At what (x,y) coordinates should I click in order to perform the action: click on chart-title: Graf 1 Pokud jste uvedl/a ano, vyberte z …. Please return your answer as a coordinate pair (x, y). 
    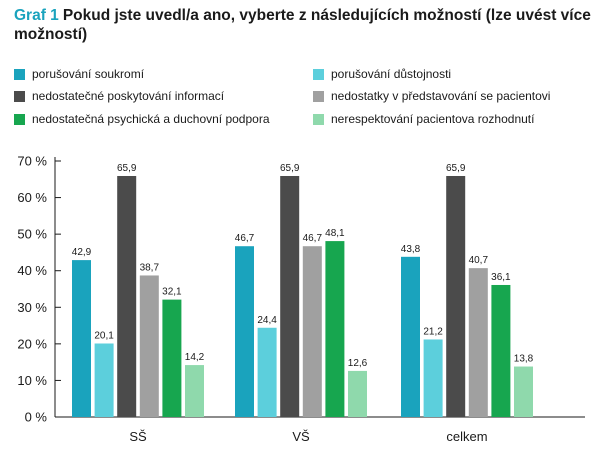
    Looking at the image, I should click on (304, 25).